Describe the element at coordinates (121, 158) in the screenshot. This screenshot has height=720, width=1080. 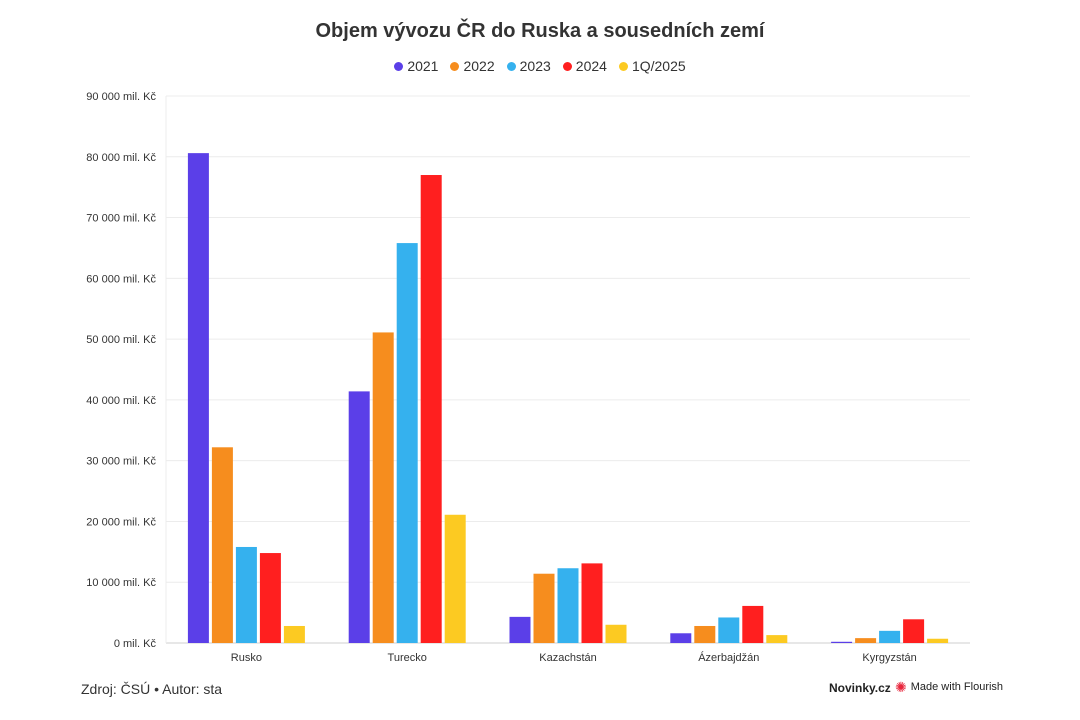
I see `y-tick-label: 80 000 mil. Kč` at that location.